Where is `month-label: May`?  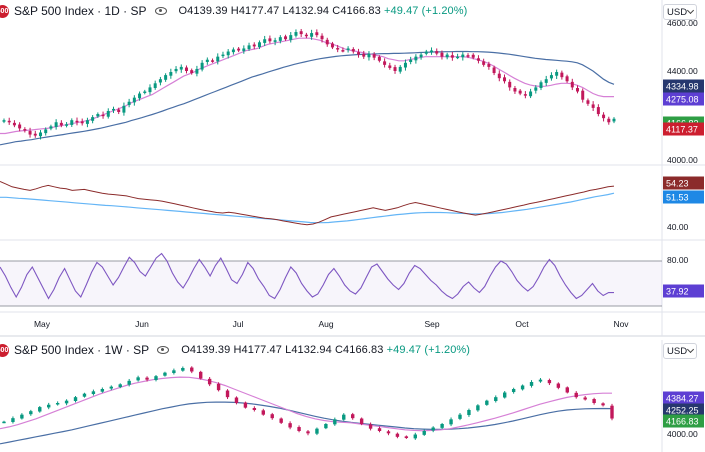
month-label: May is located at coordinates (42, 324).